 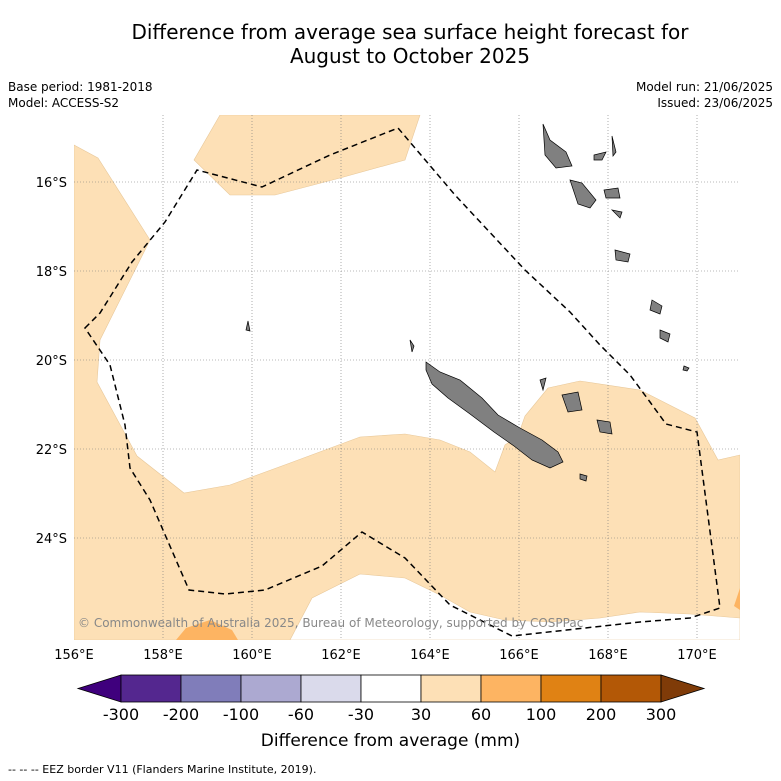 I want to click on shaded-region-strong-south, so click(x=207, y=630).